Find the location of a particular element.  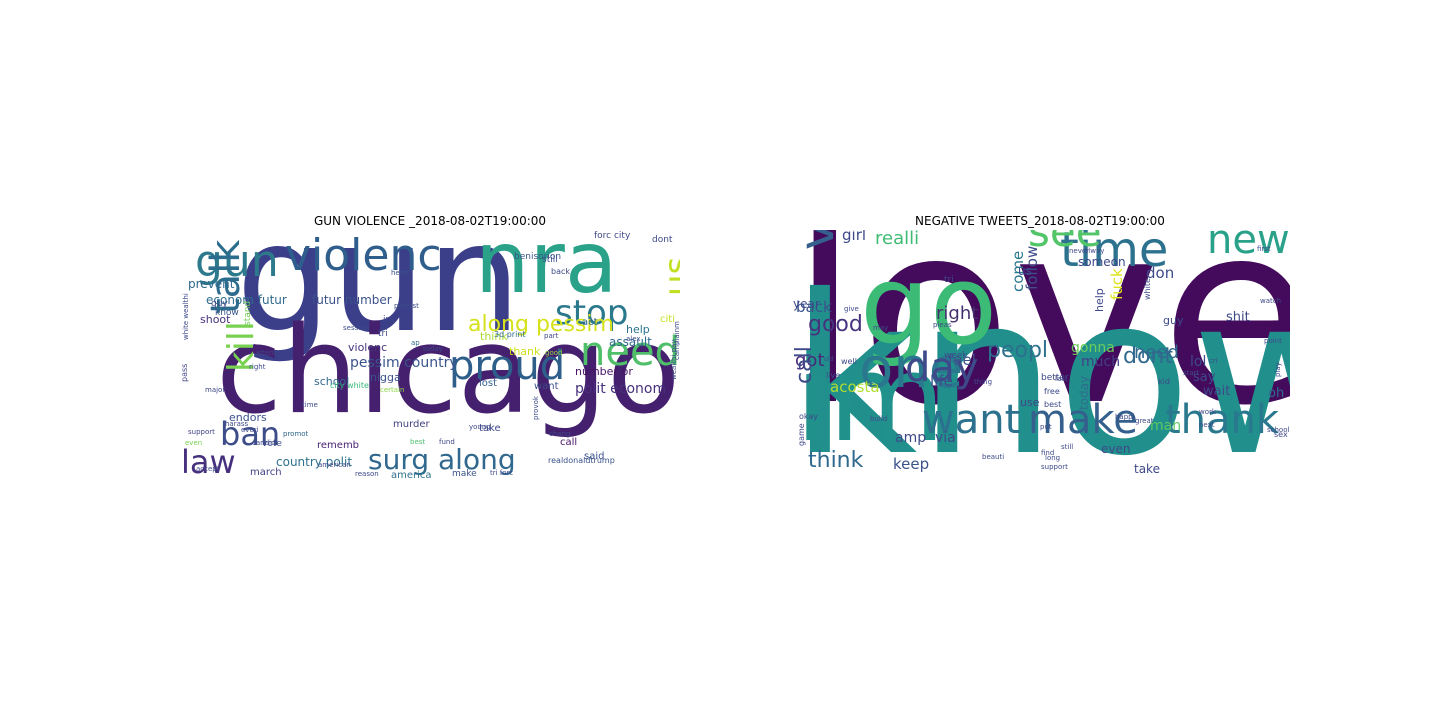

word-proud: proud is located at coordinates (507, 366).